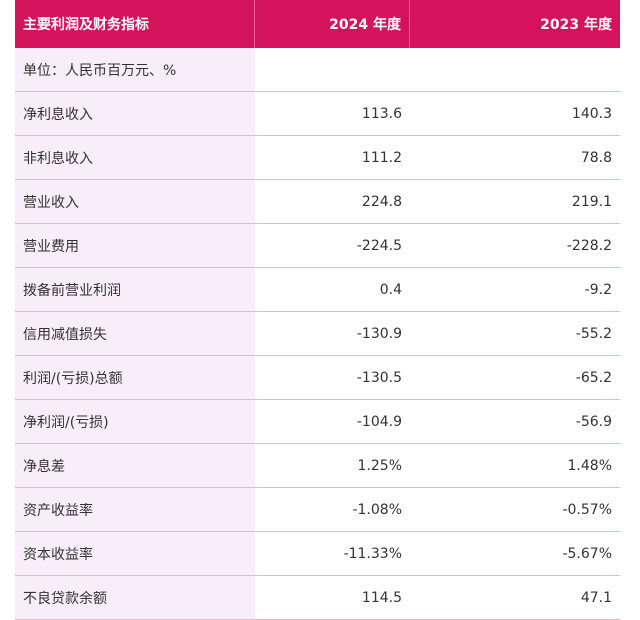 This screenshot has width=640, height=620. What do you see at coordinates (317, 290) in the screenshot?
I see `table-row: 拨备前营业利润 0.4 -9.2` at bounding box center [317, 290].